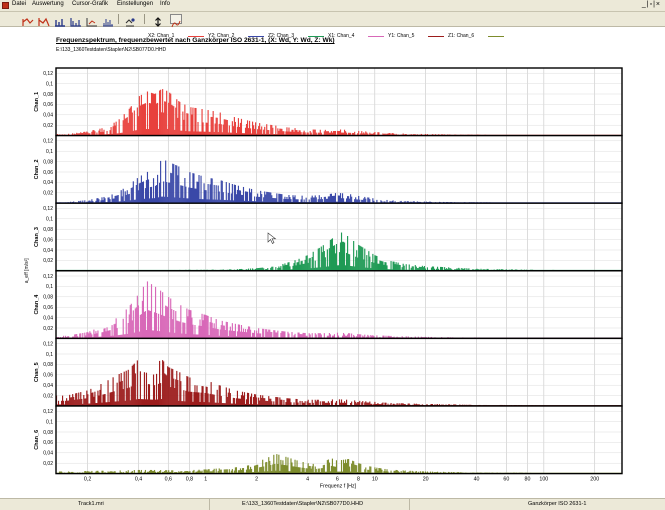  Describe the element at coordinates (161, 36) in the screenshot. I see `legend-label-x2: X2: Chan_1` at that location.